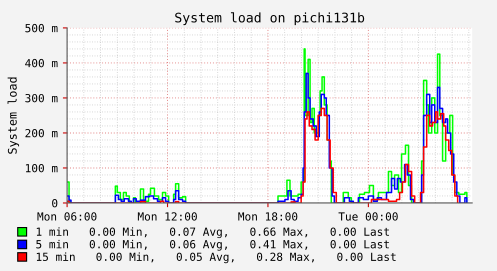 Image resolution: width=497 pixels, height=271 pixels. Describe the element at coordinates (216, 258) in the screenshot. I see `legend-label: 15 min 0.00 Min, 0.05 Avg, 0.28 Max, 0.00 Last` at that location.